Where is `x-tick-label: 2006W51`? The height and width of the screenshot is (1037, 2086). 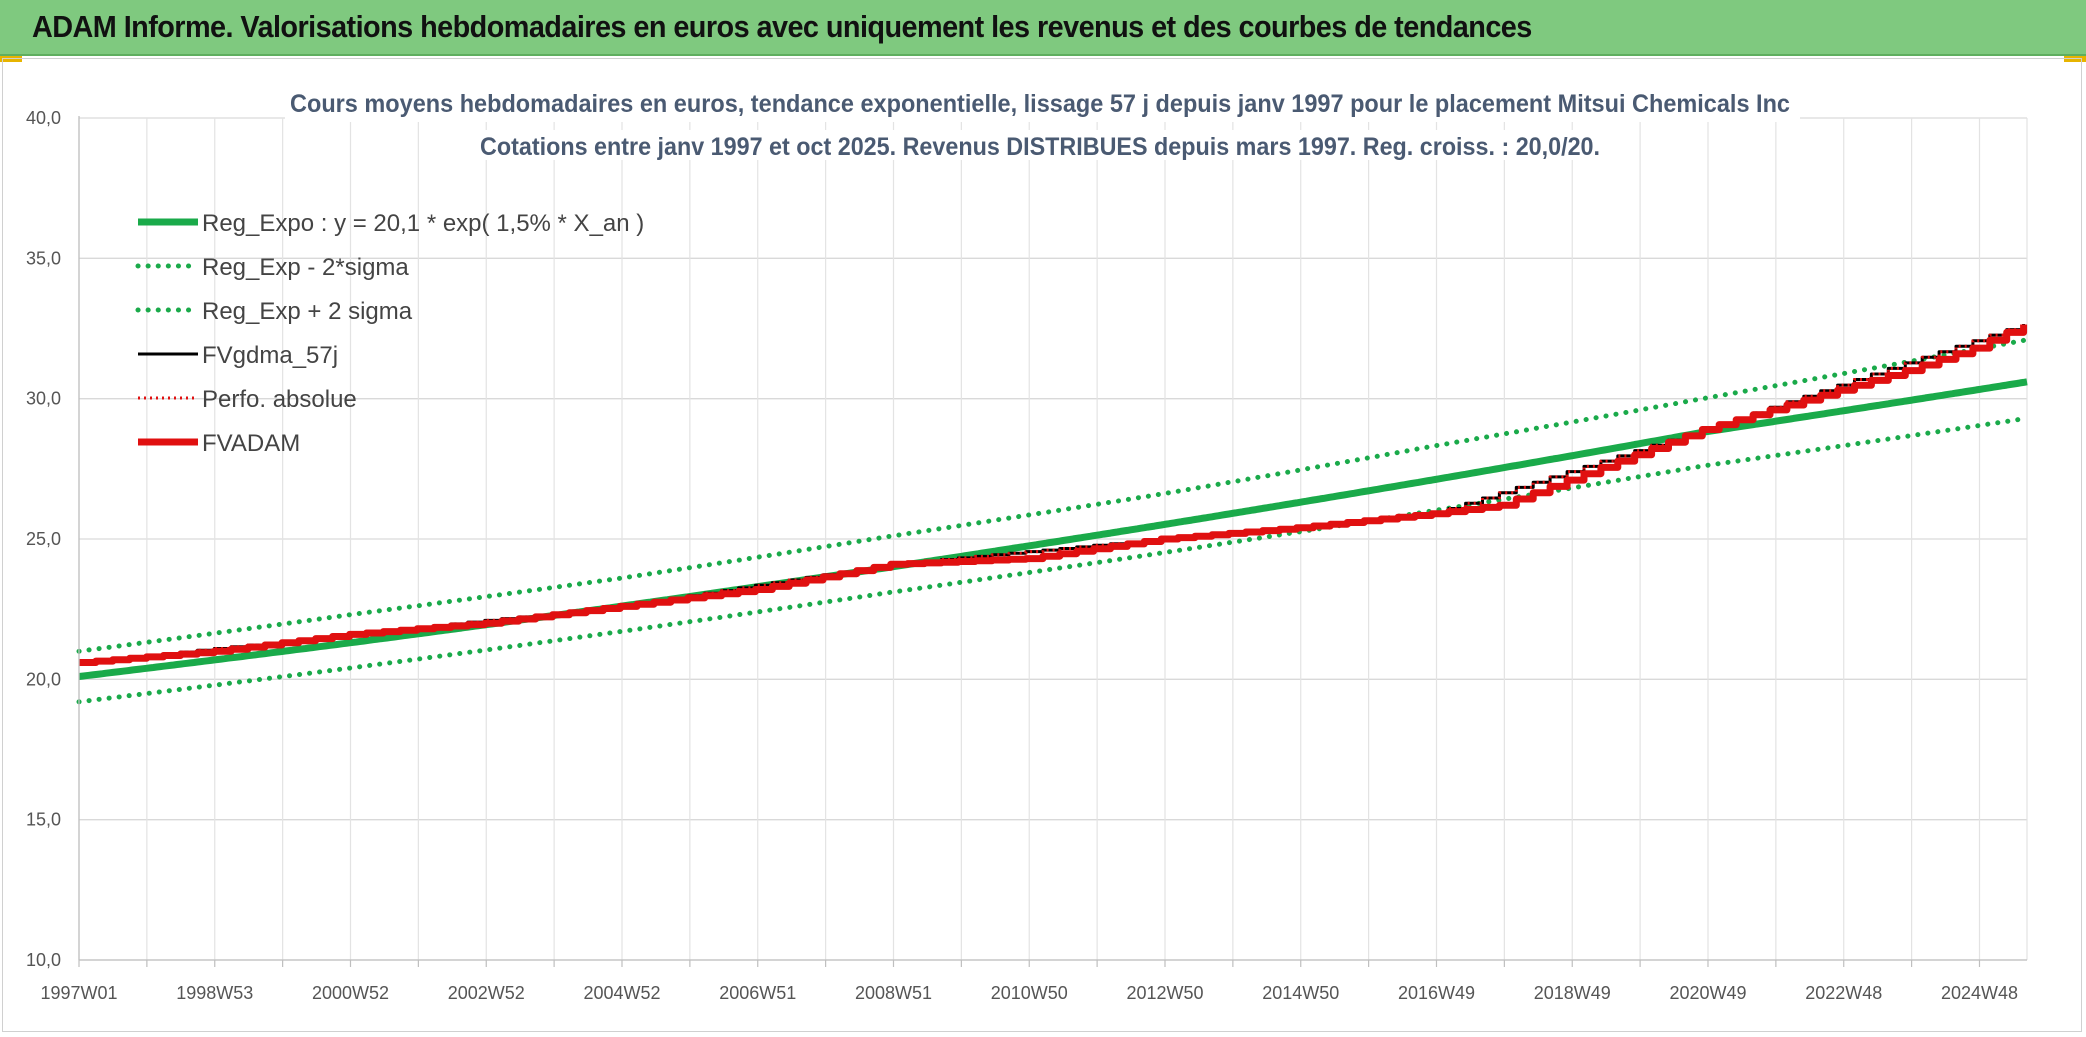
x-tick-label: 2006W51 is located at coordinates (757, 993).